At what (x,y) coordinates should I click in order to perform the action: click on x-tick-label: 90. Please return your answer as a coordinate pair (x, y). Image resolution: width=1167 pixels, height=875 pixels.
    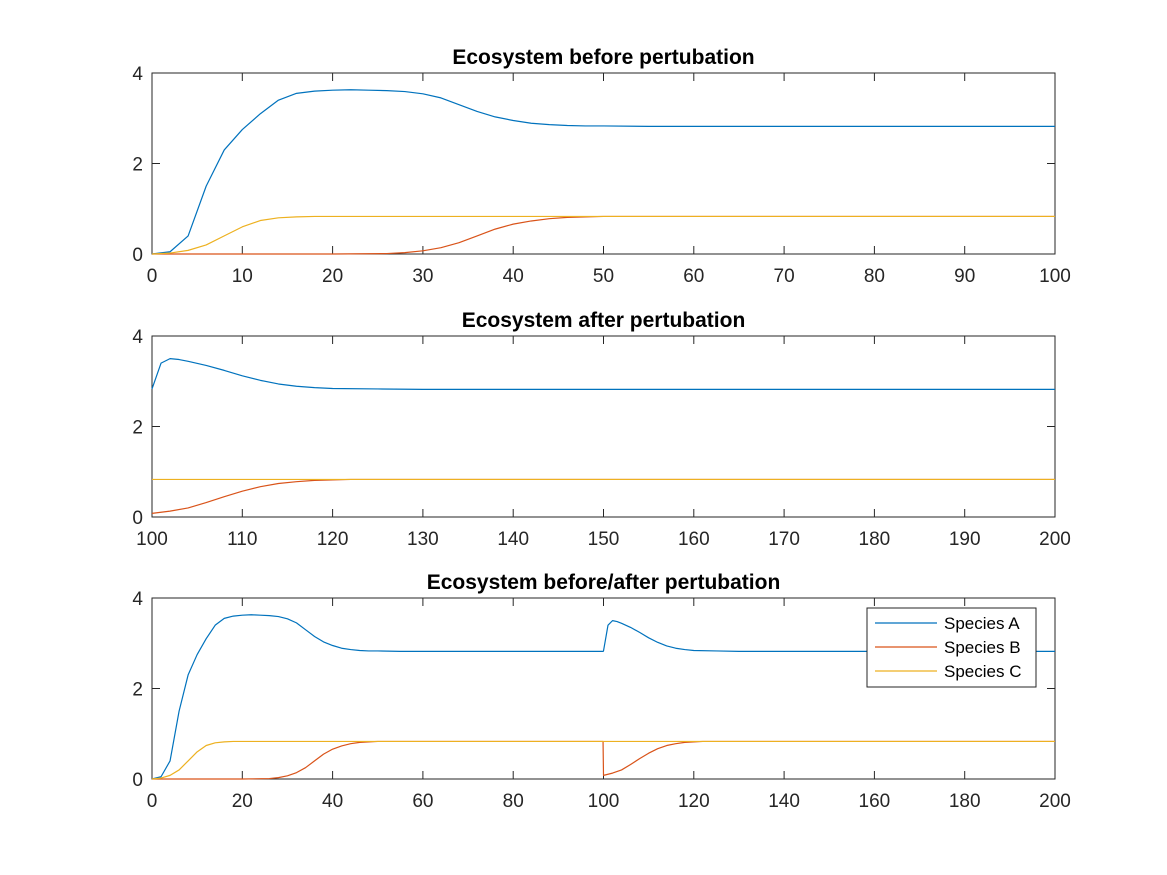
    Looking at the image, I should click on (964, 276).